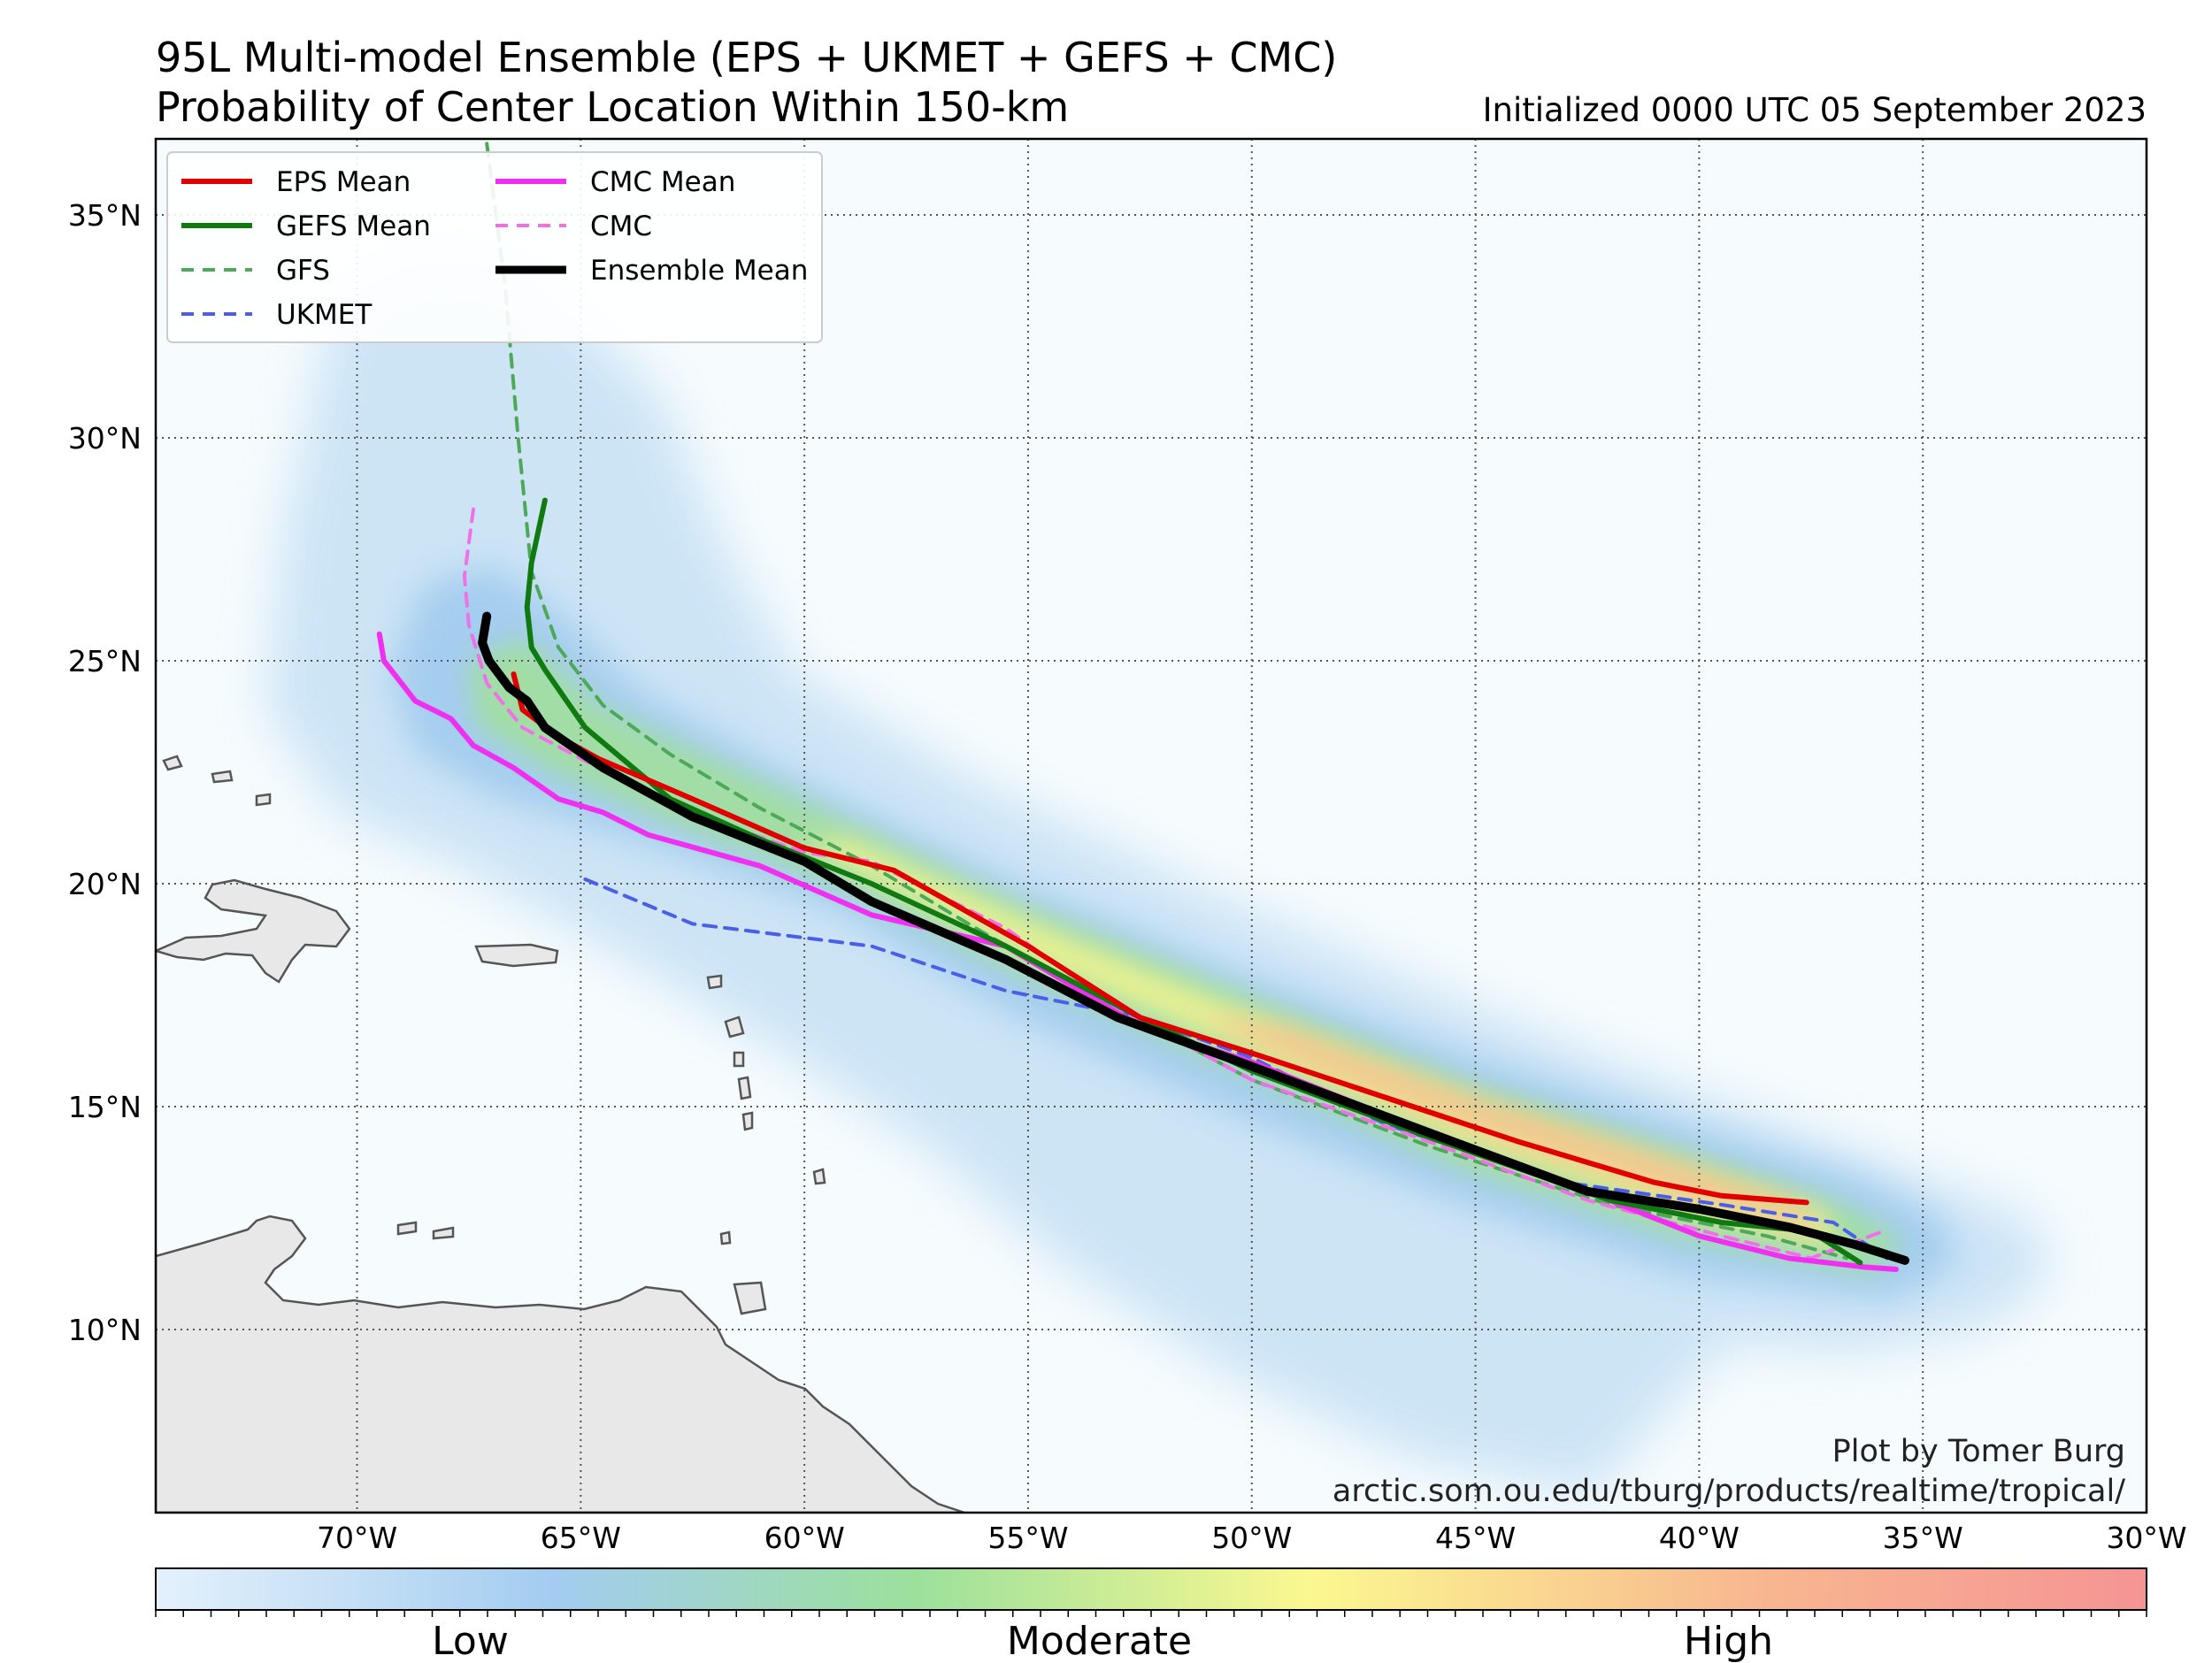 The width and height of the screenshot is (2212, 1663). I want to click on colorbar-label: High, so click(1729, 1641).